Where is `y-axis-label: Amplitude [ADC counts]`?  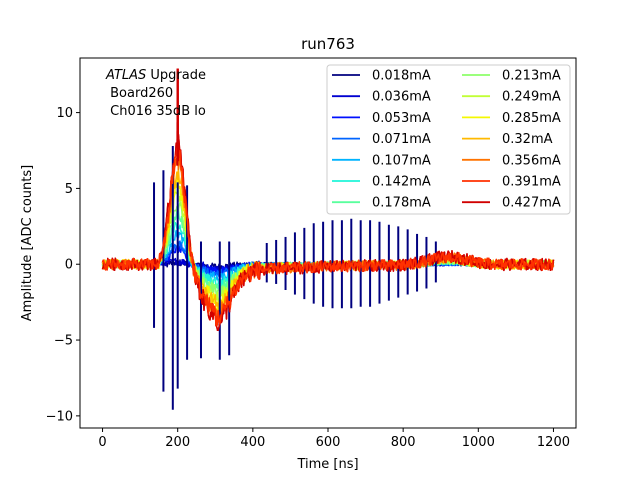
y-axis-label: Amplitude [ADC counts] is located at coordinates (27, 243).